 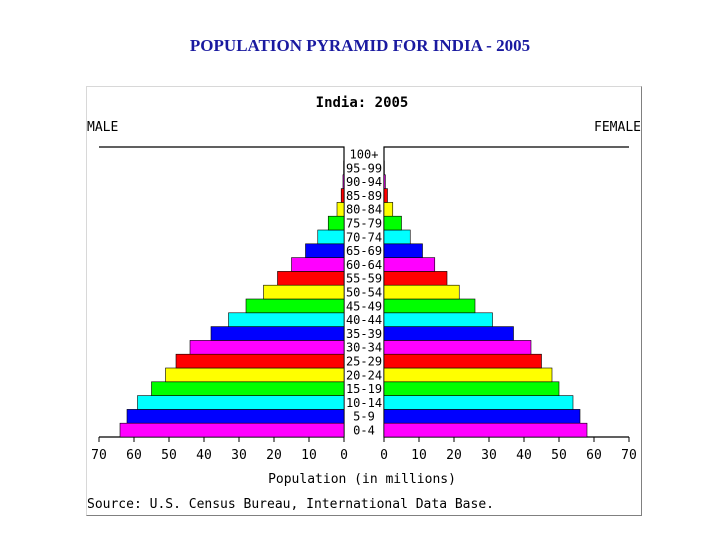 What do you see at coordinates (364, 251) in the screenshot?
I see `age-label-65-69: 65-69` at bounding box center [364, 251].